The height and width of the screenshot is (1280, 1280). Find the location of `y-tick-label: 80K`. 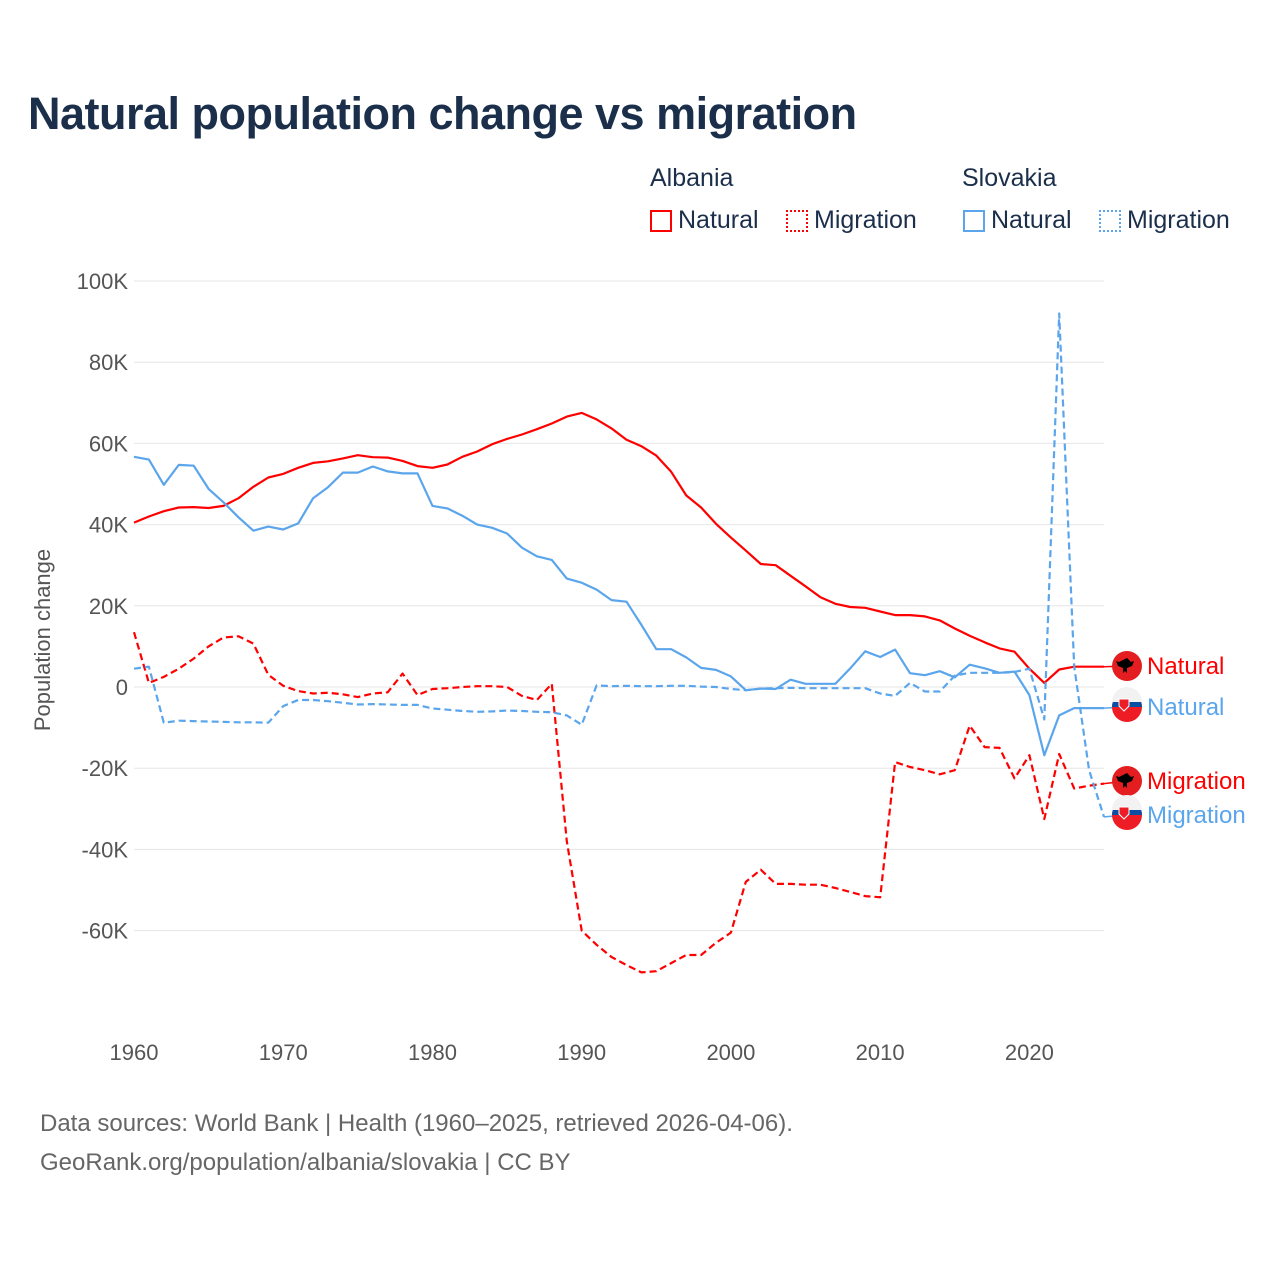

y-tick-label: 80K is located at coordinates (108, 362).